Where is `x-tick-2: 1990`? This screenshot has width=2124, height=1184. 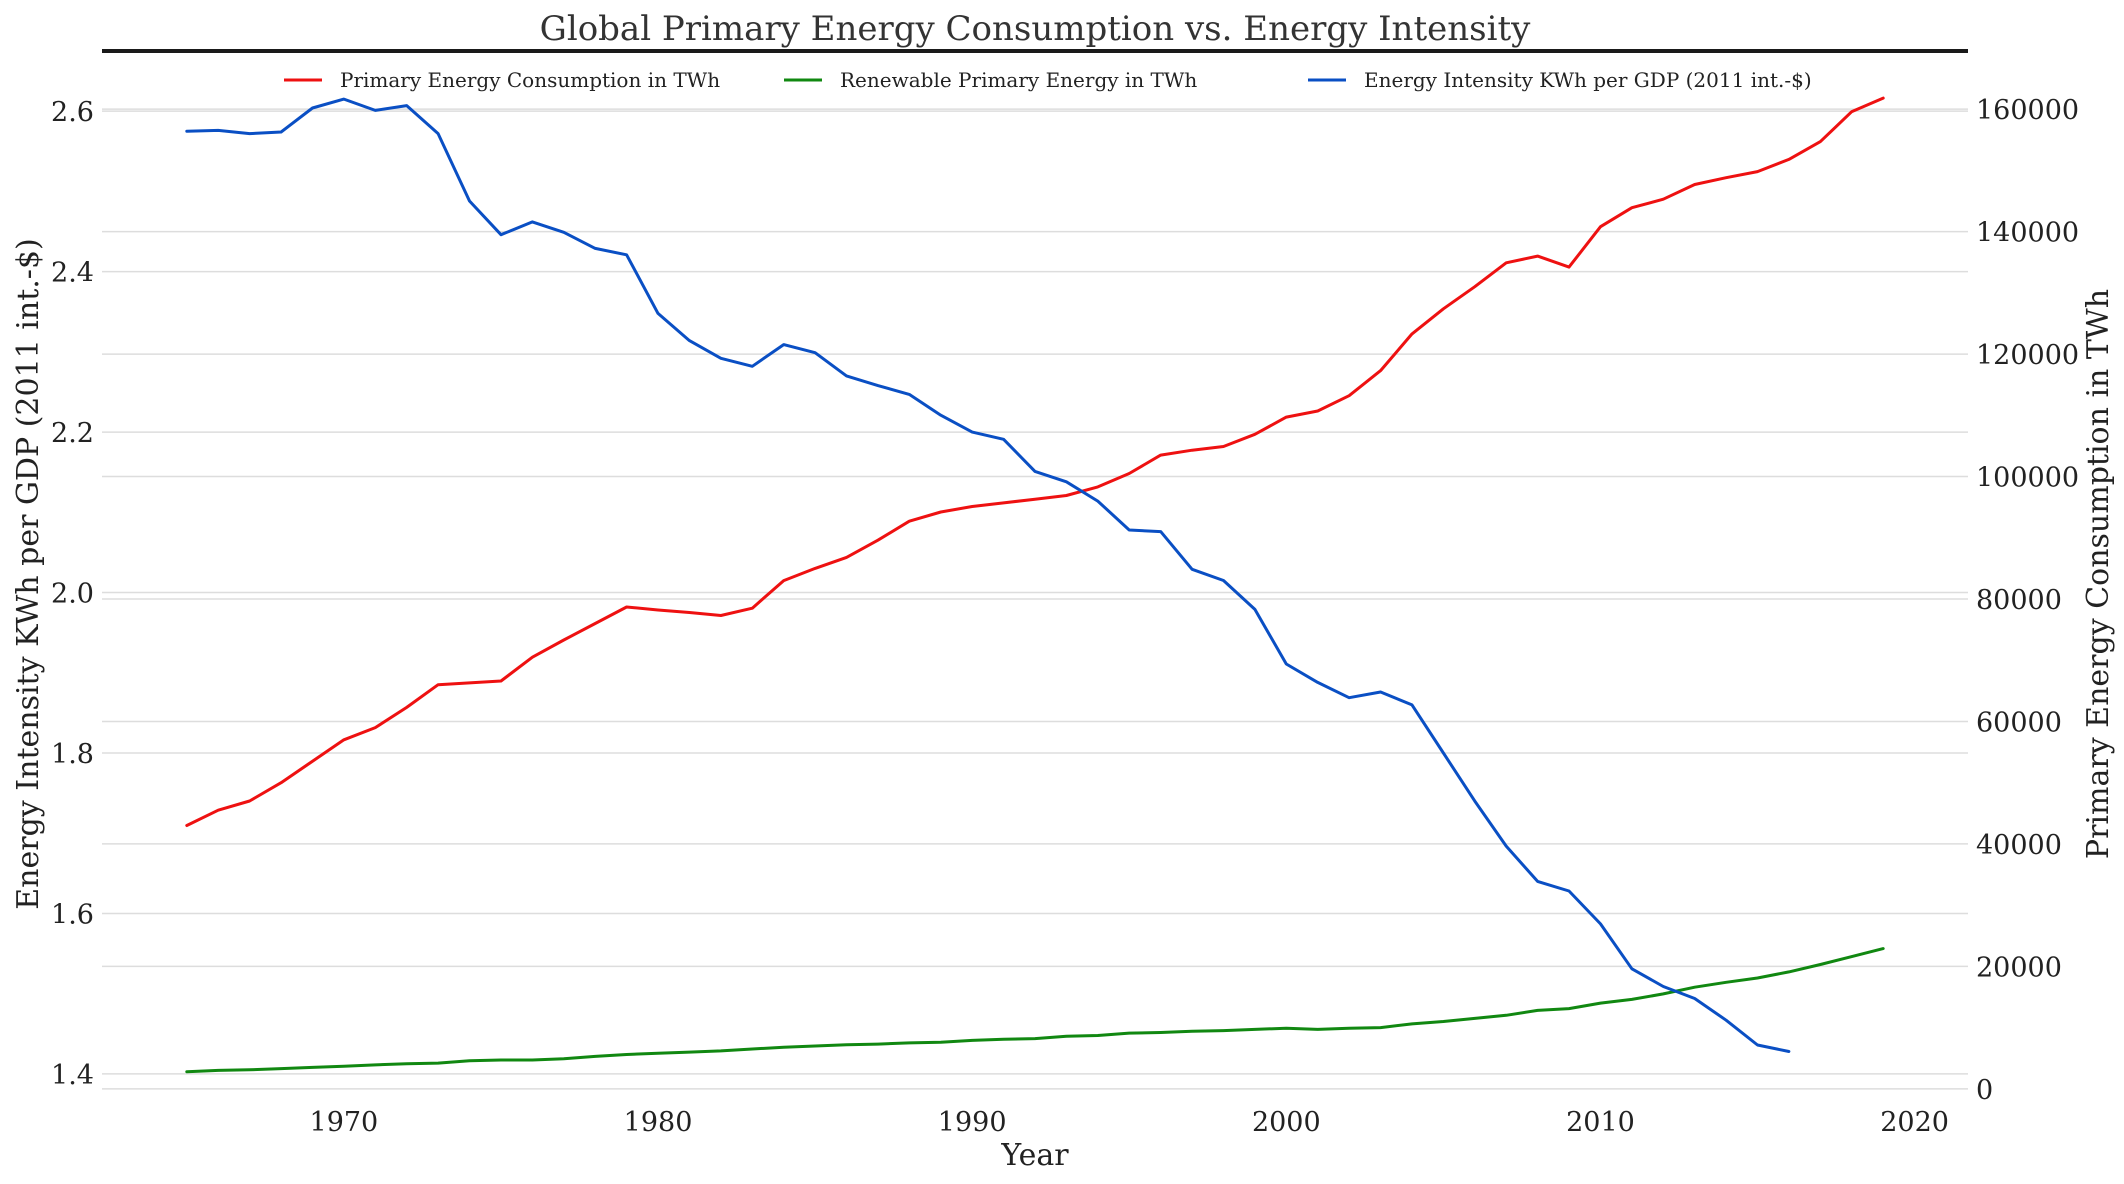
x-tick-2: 1990 is located at coordinates (972, 1122).